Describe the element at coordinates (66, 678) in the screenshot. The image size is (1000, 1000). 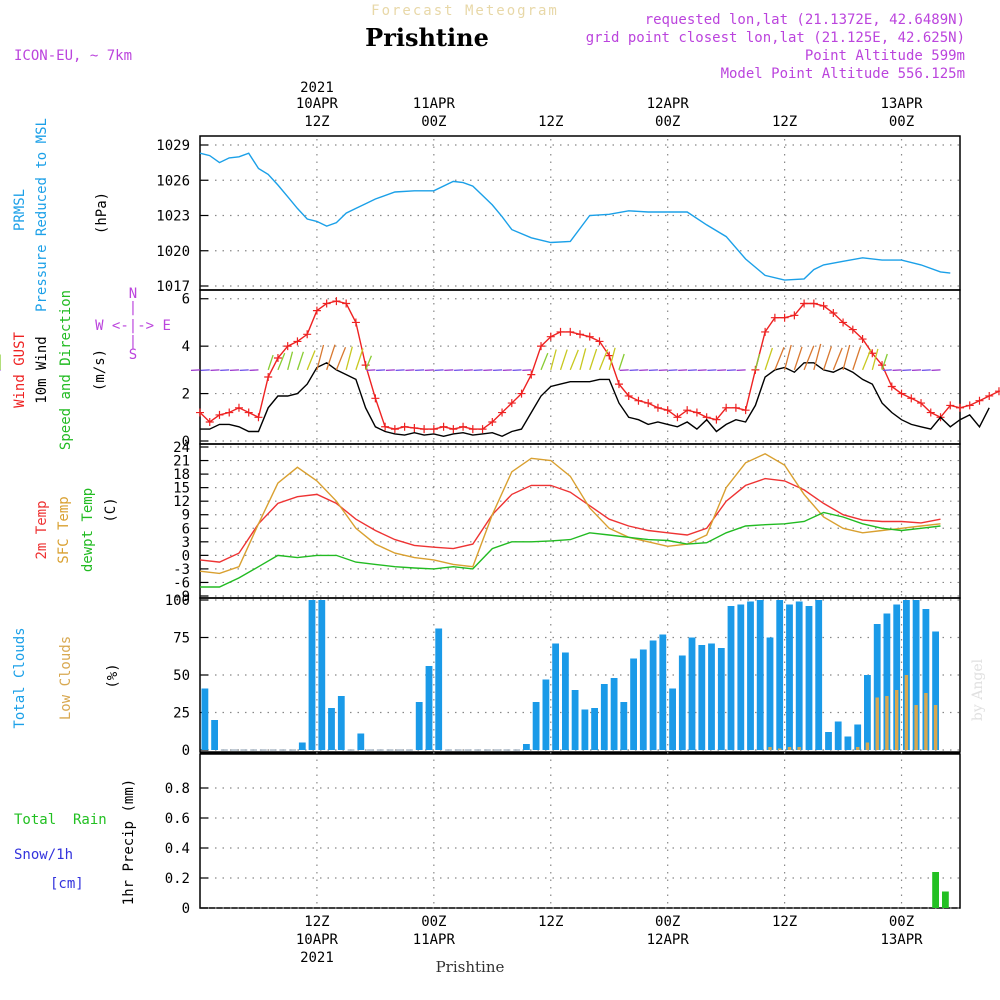
I see `low-clouds-label: Low Clouds` at that location.